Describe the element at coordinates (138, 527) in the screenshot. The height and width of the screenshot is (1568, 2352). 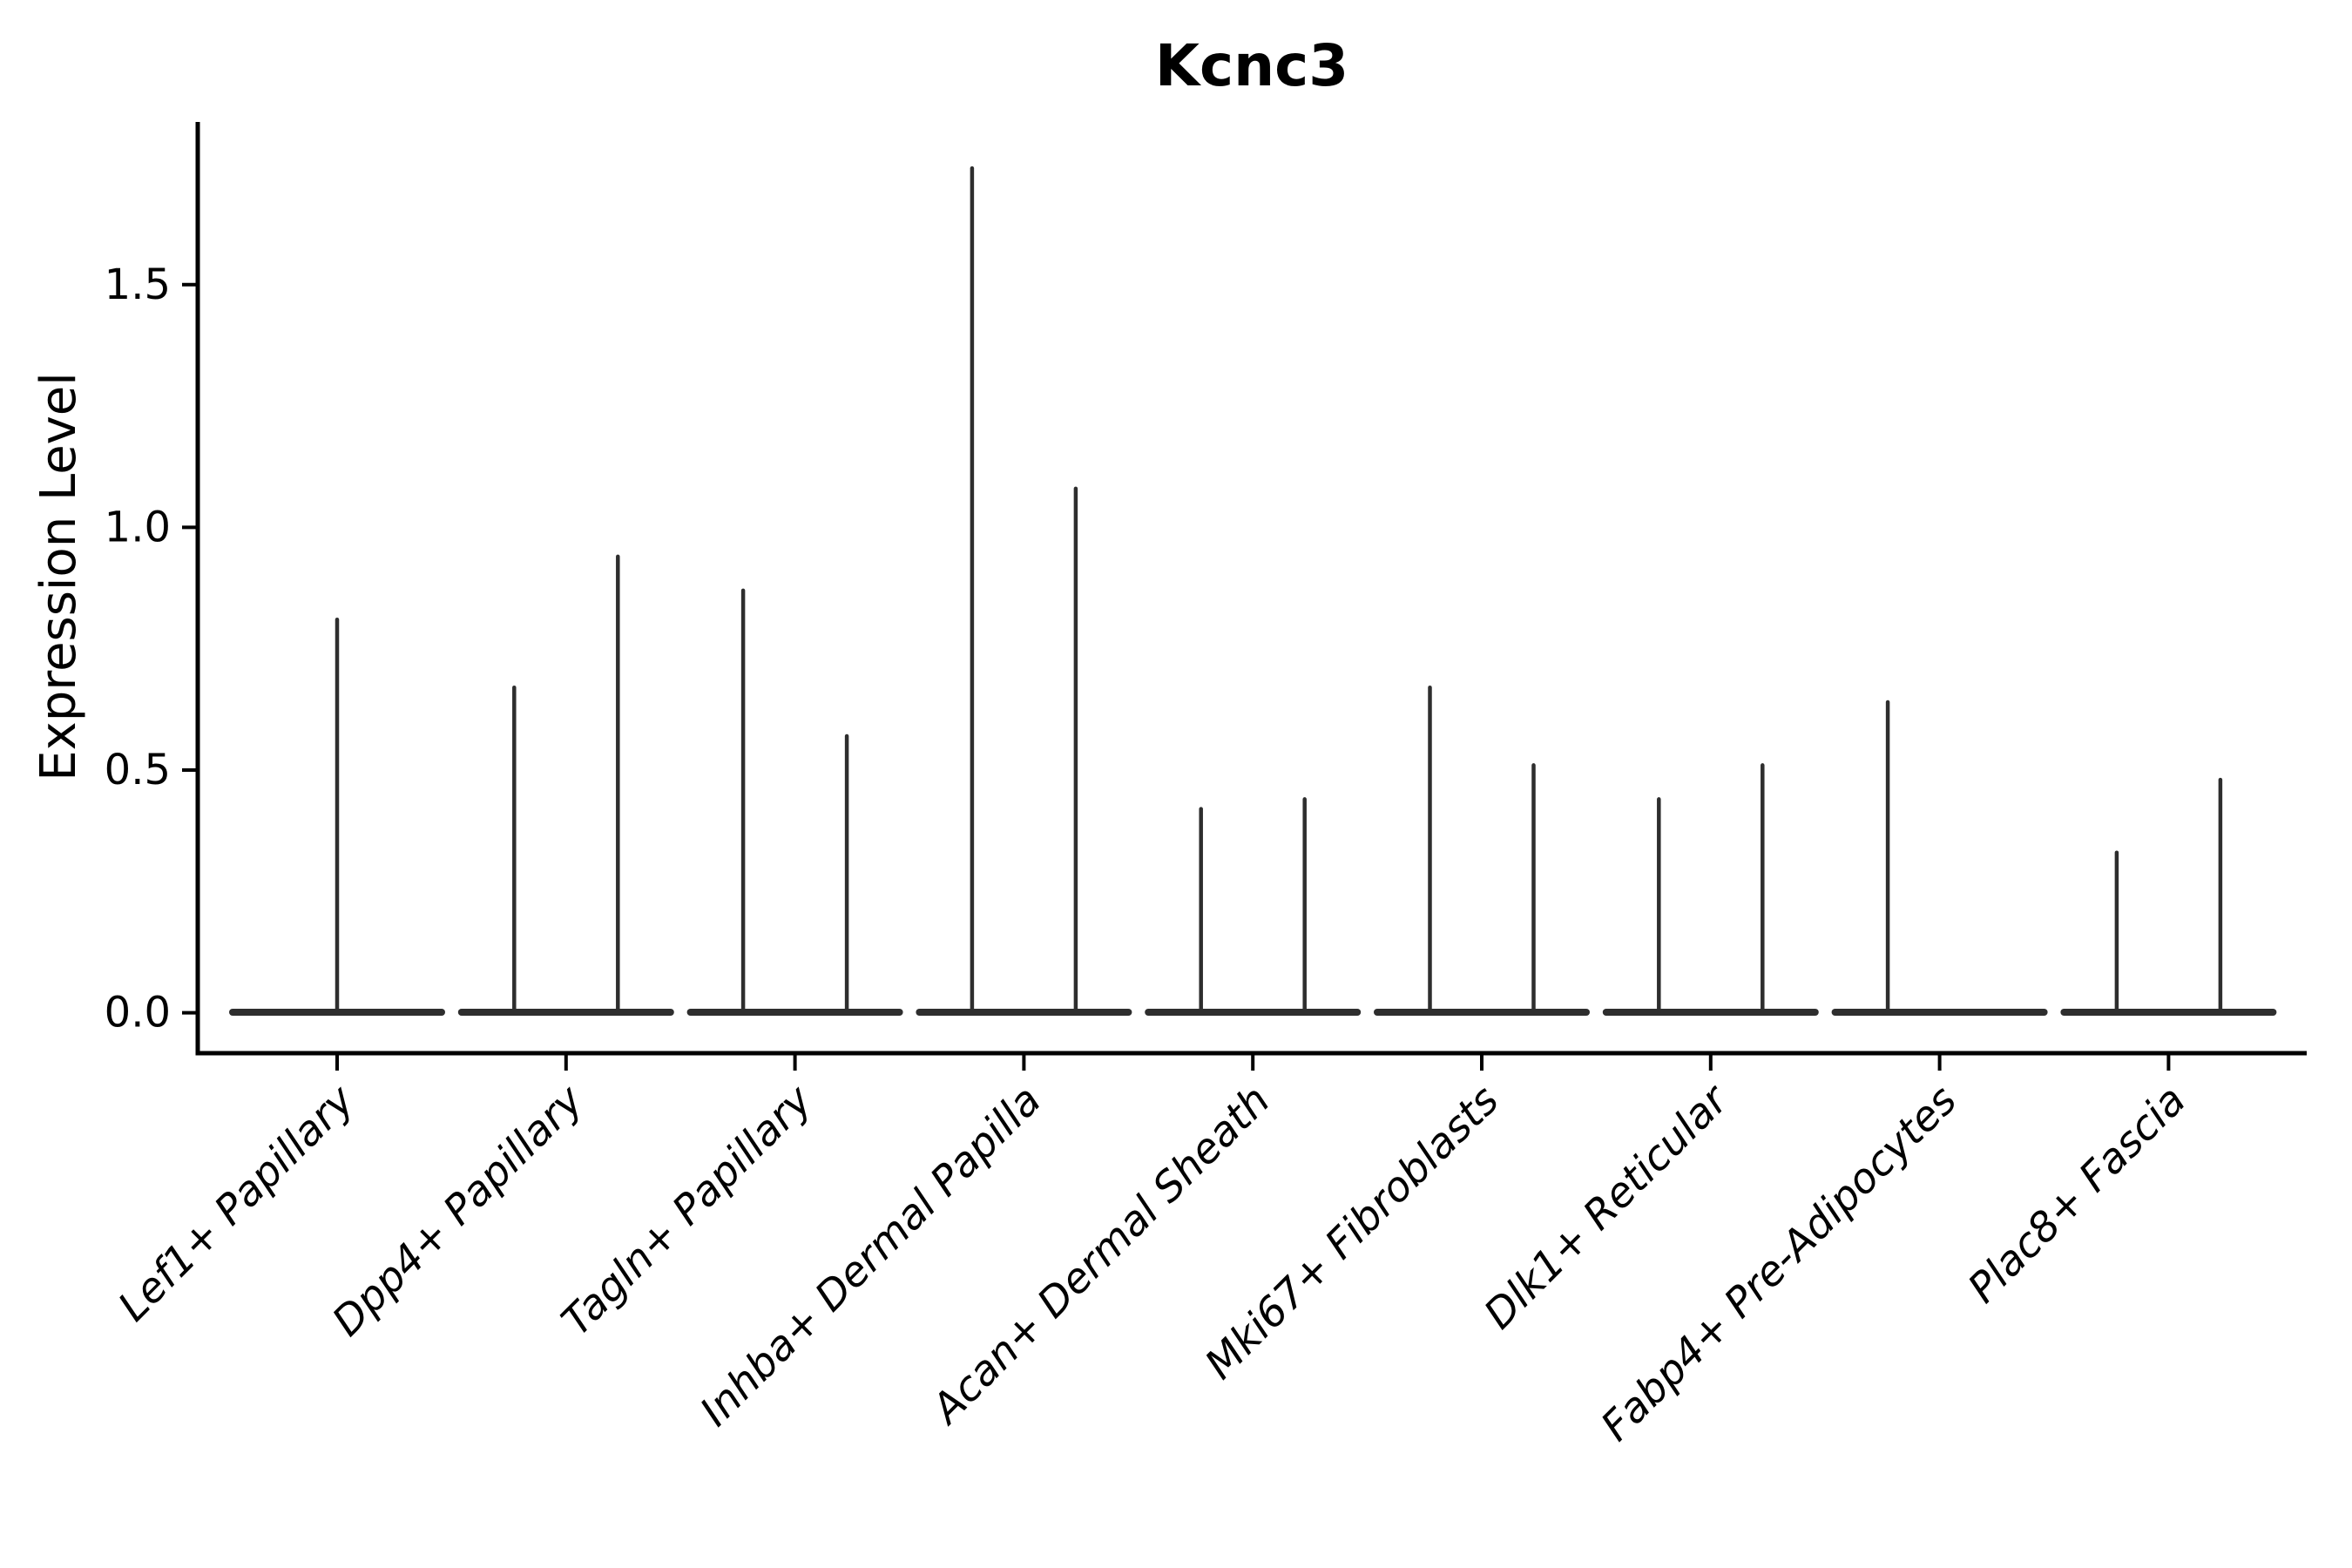
I see `y-tick-label: 1.0` at that location.